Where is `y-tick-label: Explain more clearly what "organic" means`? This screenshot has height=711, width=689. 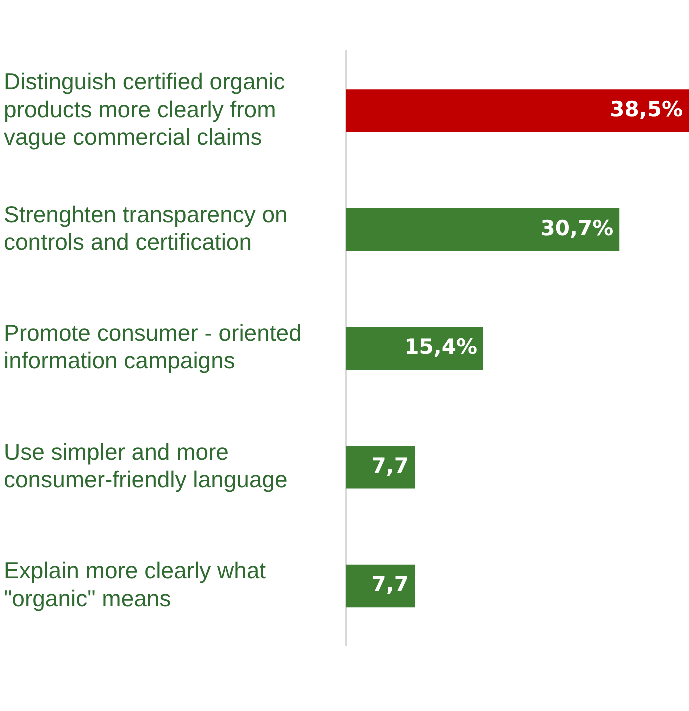 y-tick-label: Explain more clearly what "organic" means is located at coordinates (135, 585).